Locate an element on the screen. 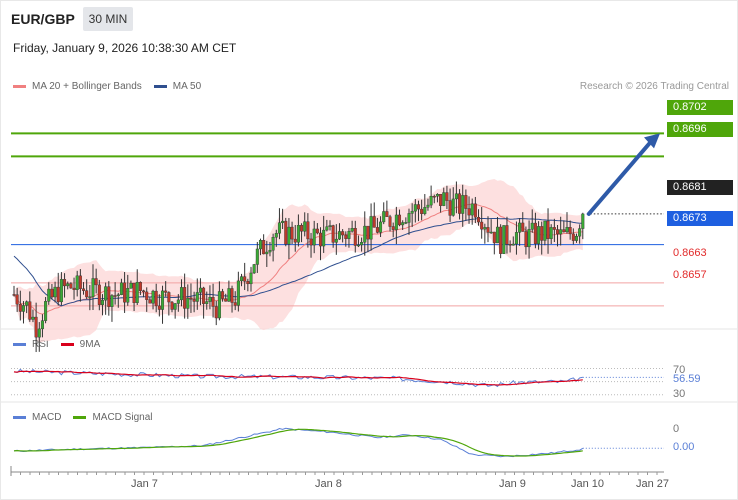 This screenshot has width=738, height=500. level-tag-0.8657: 0.8657 is located at coordinates (690, 275).